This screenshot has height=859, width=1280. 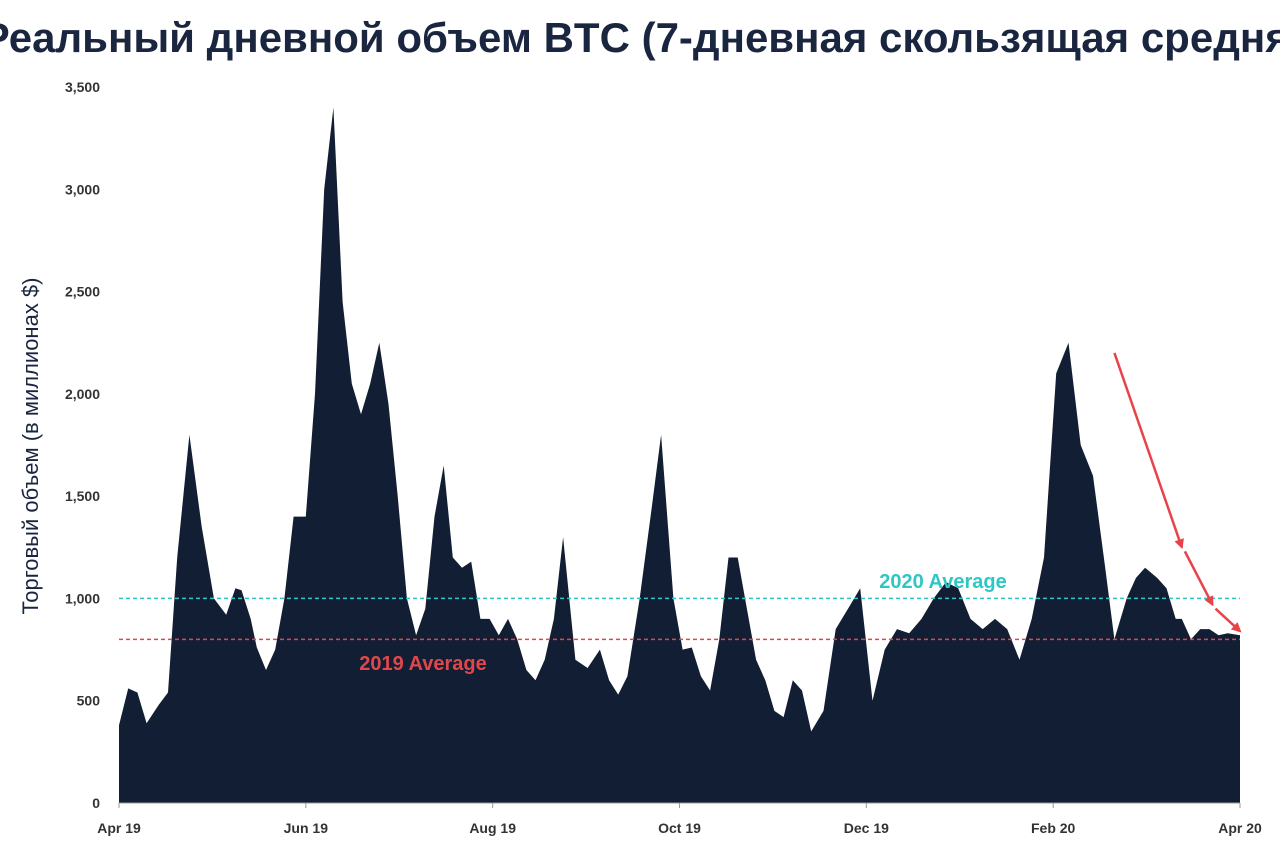 What do you see at coordinates (306, 828) in the screenshot?
I see `x-tick-label: Jun 19` at bounding box center [306, 828].